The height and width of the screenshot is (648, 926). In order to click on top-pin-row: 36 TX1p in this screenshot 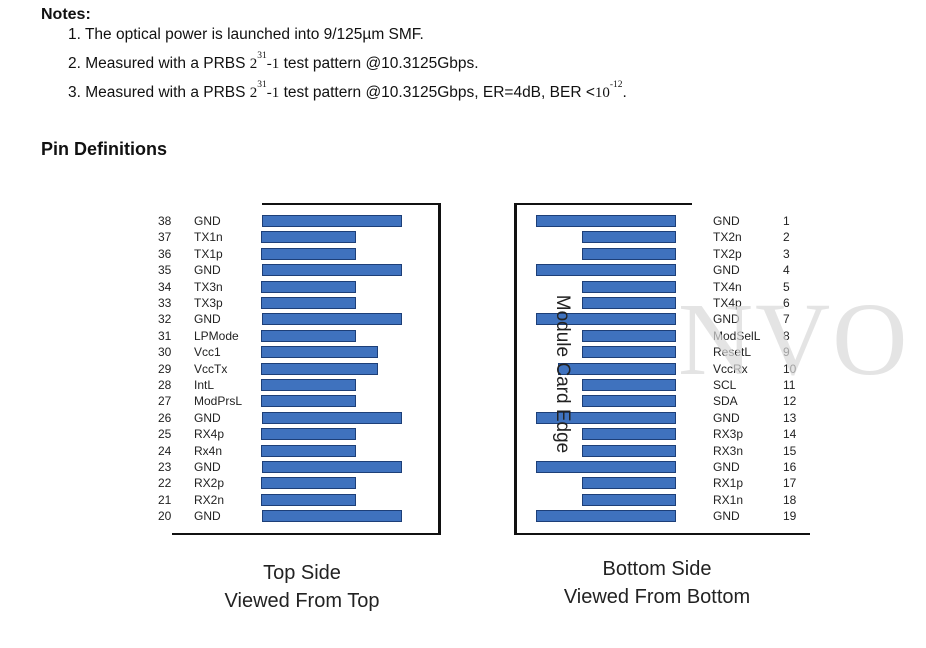, I will do `click(282, 254)`.